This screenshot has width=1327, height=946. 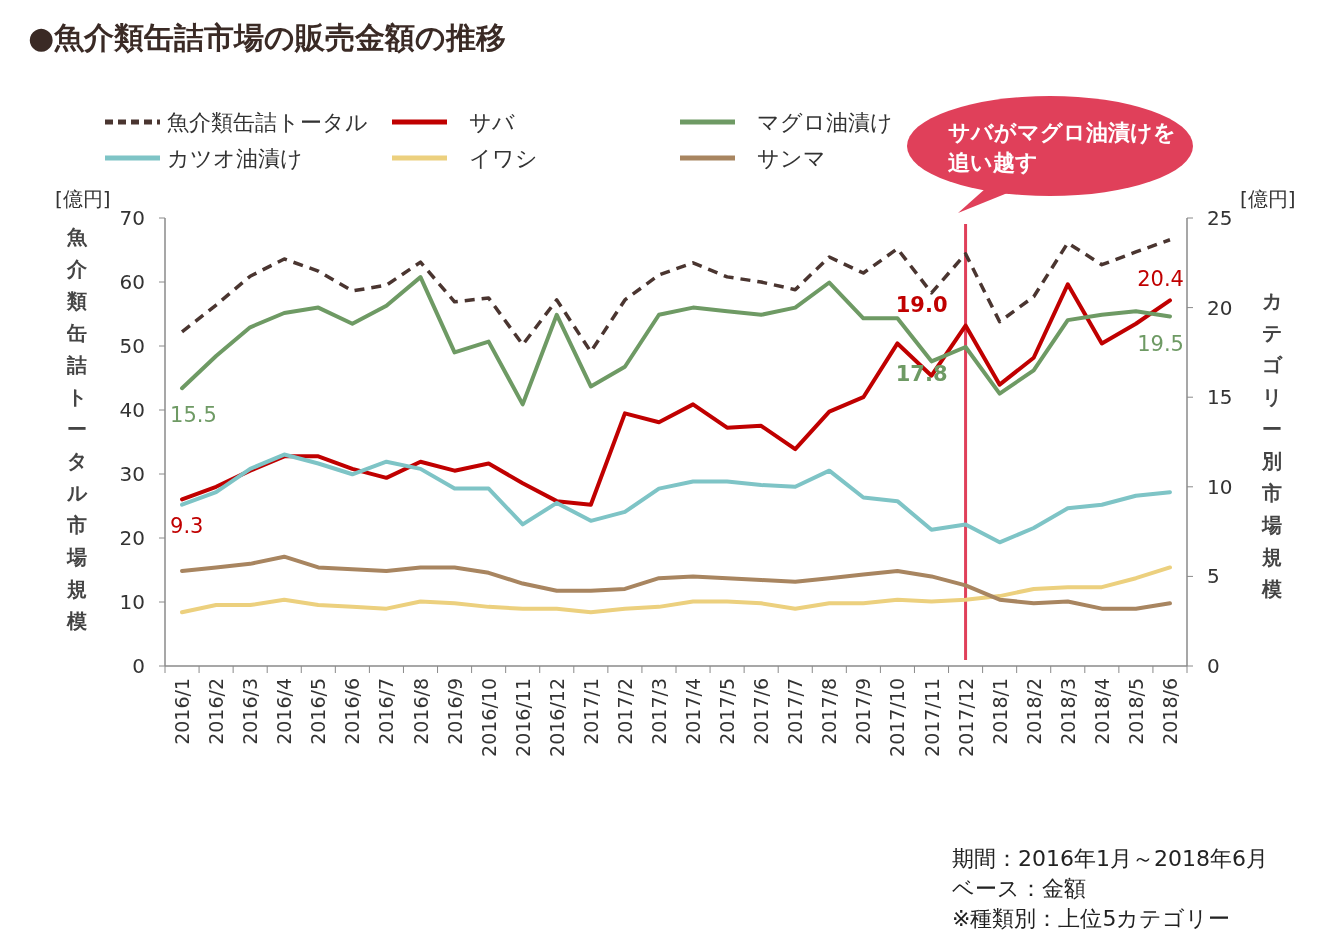 What do you see at coordinates (1220, 486) in the screenshot?
I see `y2-tick-label: 10` at bounding box center [1220, 486].